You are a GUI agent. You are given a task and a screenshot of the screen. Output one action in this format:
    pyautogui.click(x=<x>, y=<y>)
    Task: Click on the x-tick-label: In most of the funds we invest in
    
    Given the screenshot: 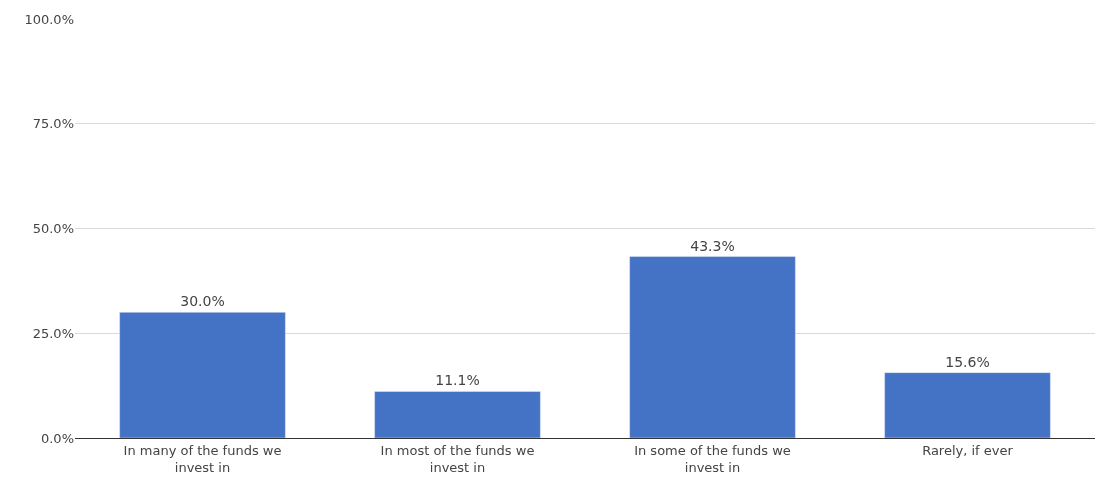 What is the action you would take?
    pyautogui.click(x=457, y=458)
    